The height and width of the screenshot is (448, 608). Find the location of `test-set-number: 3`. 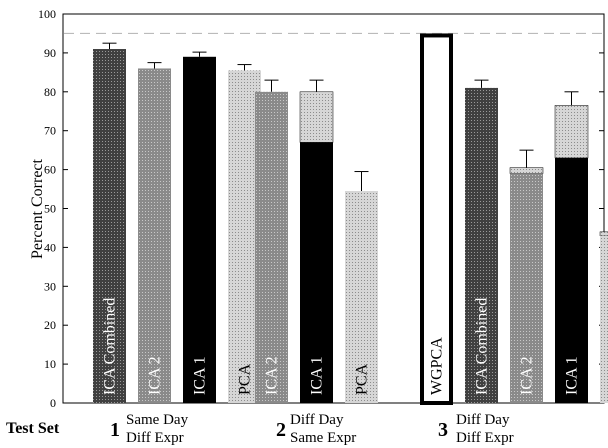

test-set-number: 3 is located at coordinates (443, 430).